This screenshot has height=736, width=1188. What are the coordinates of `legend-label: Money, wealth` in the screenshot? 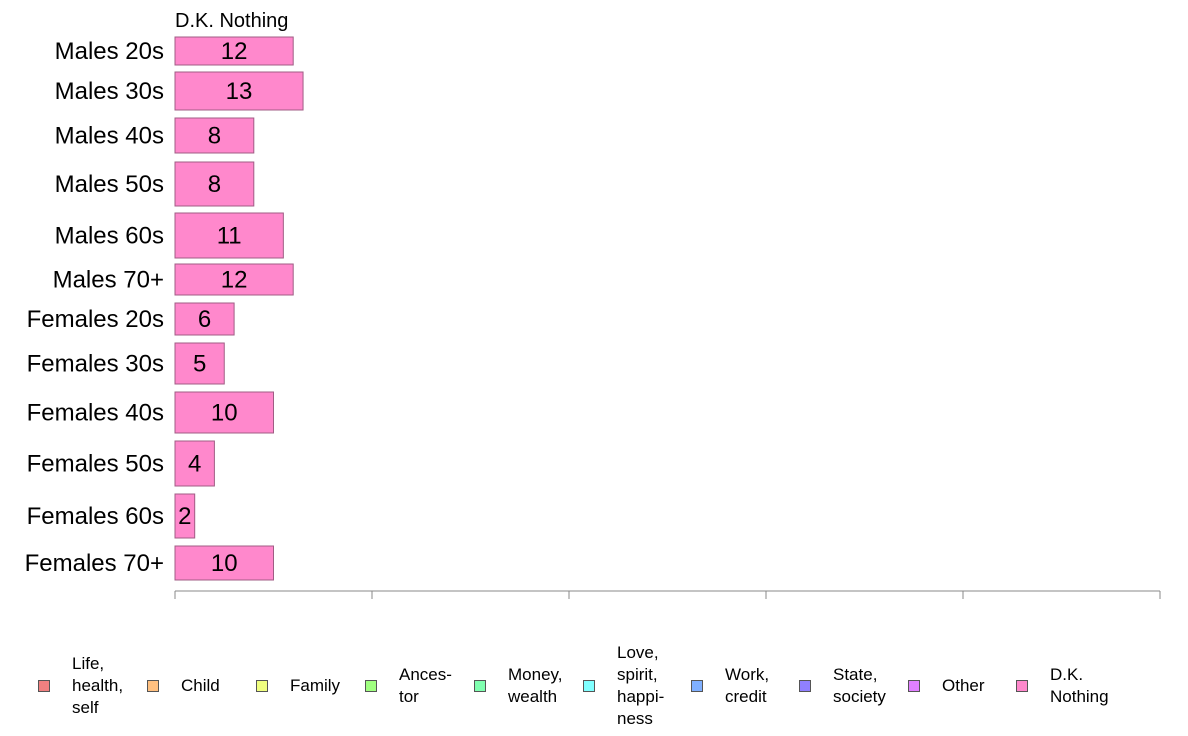 It's located at (535, 685).